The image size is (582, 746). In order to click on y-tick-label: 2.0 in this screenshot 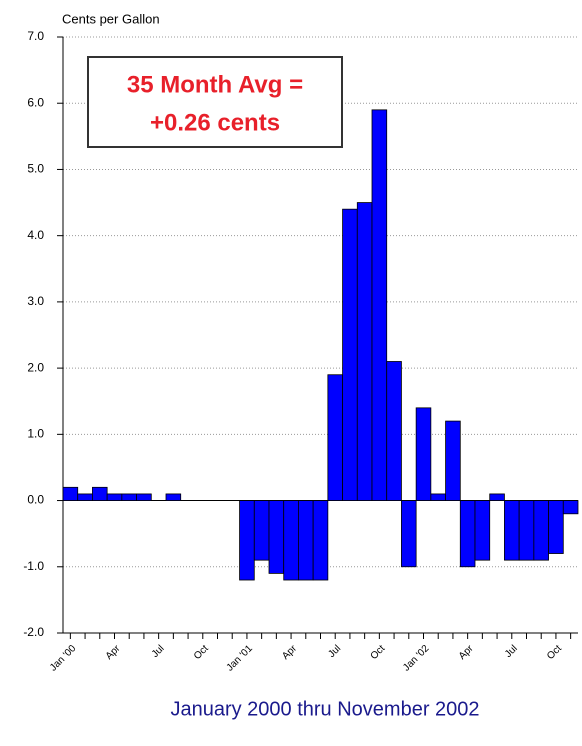, I will do `click(35, 367)`.